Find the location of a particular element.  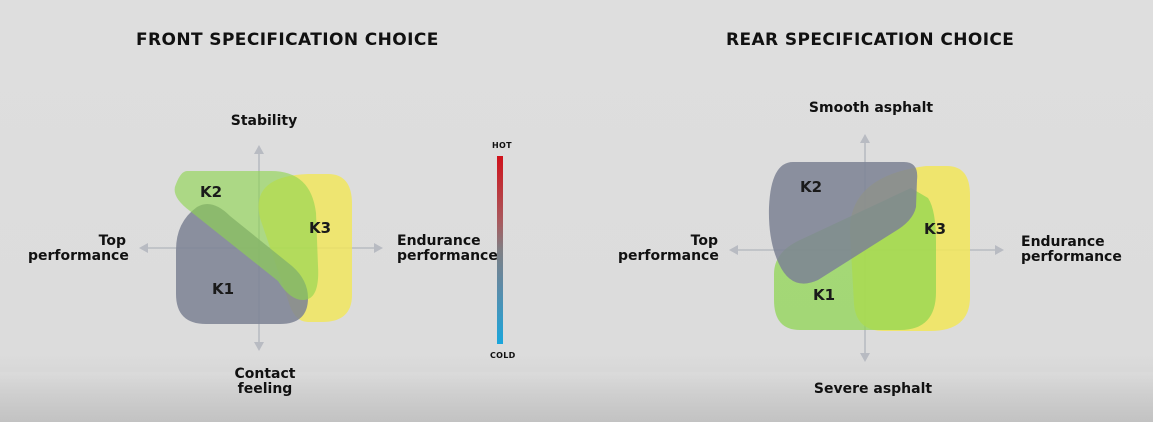

front-axis-right-line2: performance is located at coordinates (447, 256).